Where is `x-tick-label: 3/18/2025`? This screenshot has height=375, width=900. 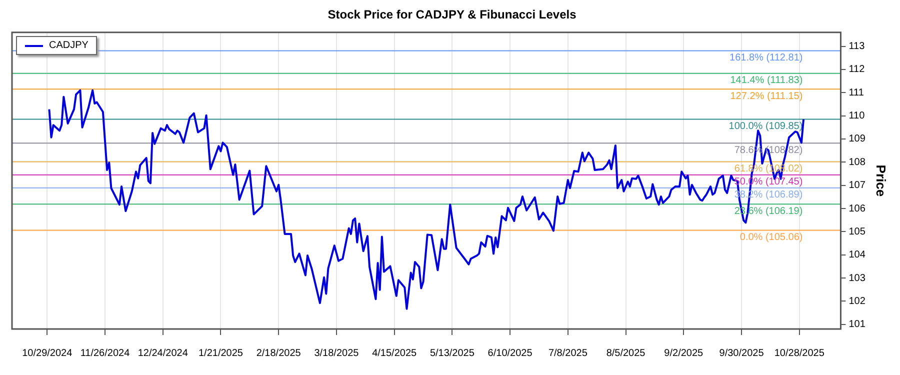 x-tick-label: 3/18/2025 is located at coordinates (337, 353).